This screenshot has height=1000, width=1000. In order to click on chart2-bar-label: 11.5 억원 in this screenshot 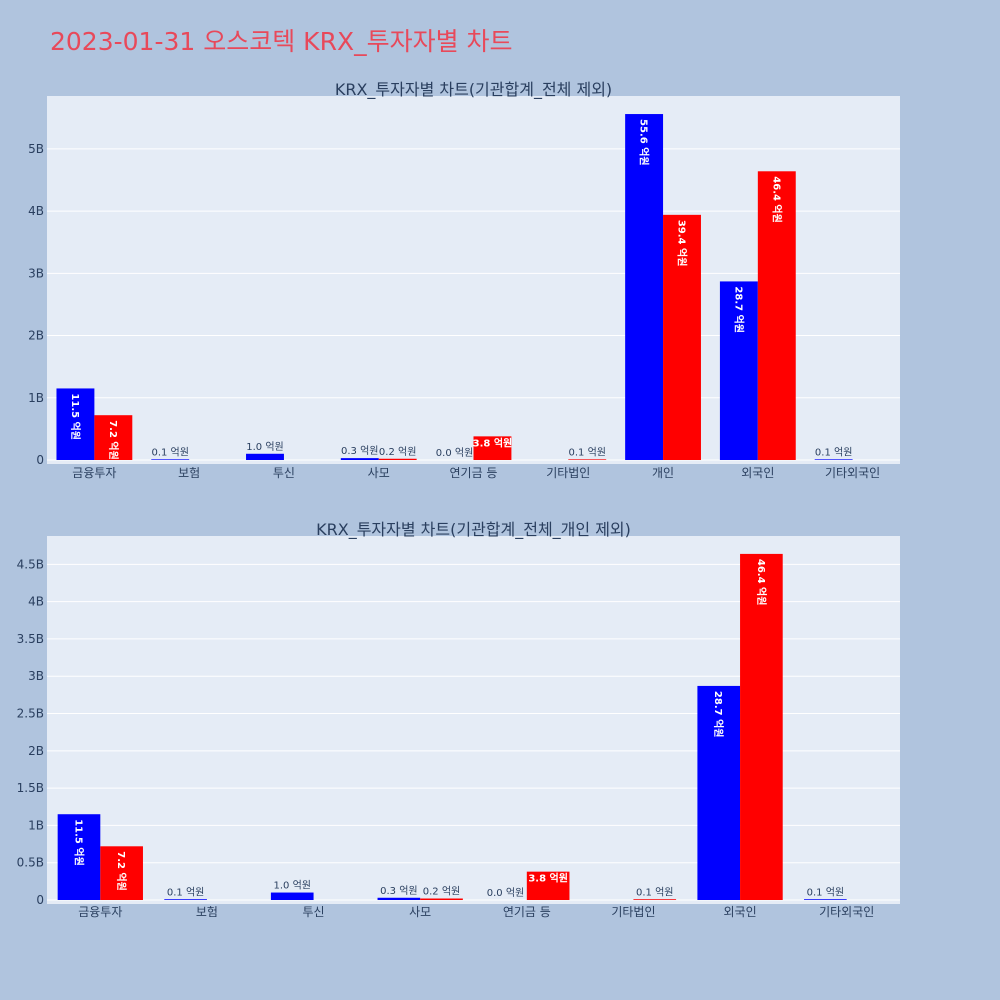, I will do `click(78, 842)`.